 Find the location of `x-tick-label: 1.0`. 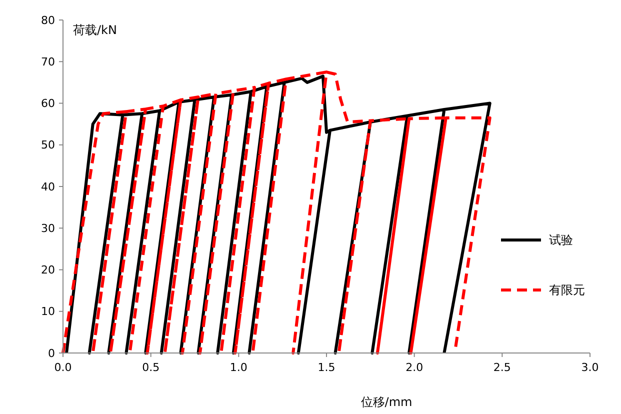

x-tick-label: 1.0 is located at coordinates (239, 367).